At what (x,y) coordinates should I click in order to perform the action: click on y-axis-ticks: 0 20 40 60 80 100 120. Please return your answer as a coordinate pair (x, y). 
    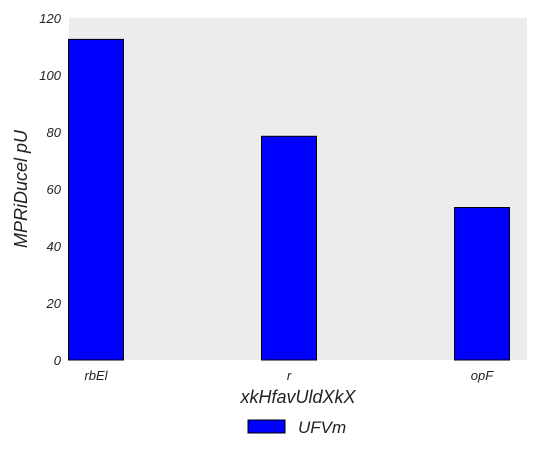
    Looking at the image, I should click on (50, 189).